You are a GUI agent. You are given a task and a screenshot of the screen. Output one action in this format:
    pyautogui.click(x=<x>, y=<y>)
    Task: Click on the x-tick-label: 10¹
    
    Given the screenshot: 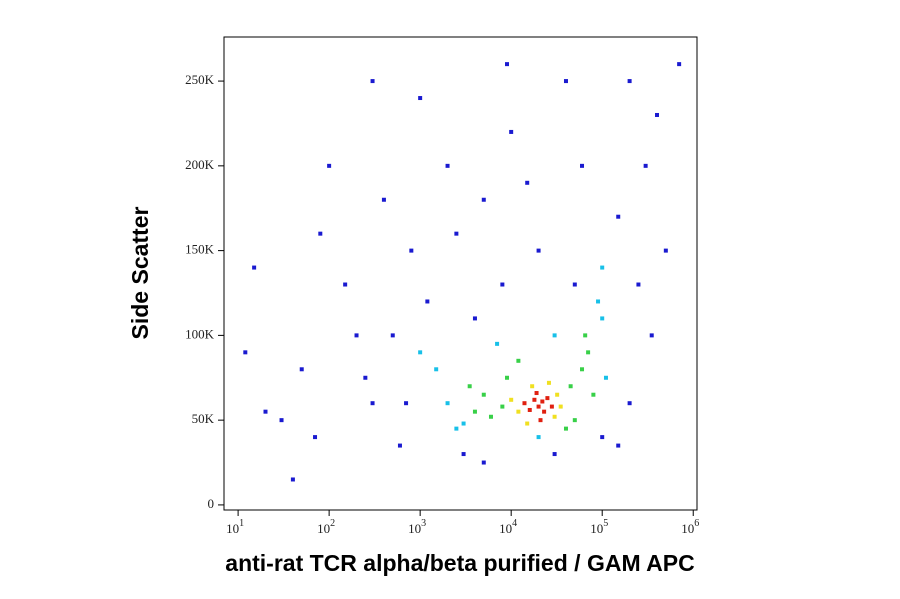 What is the action you would take?
    pyautogui.click(x=235, y=527)
    